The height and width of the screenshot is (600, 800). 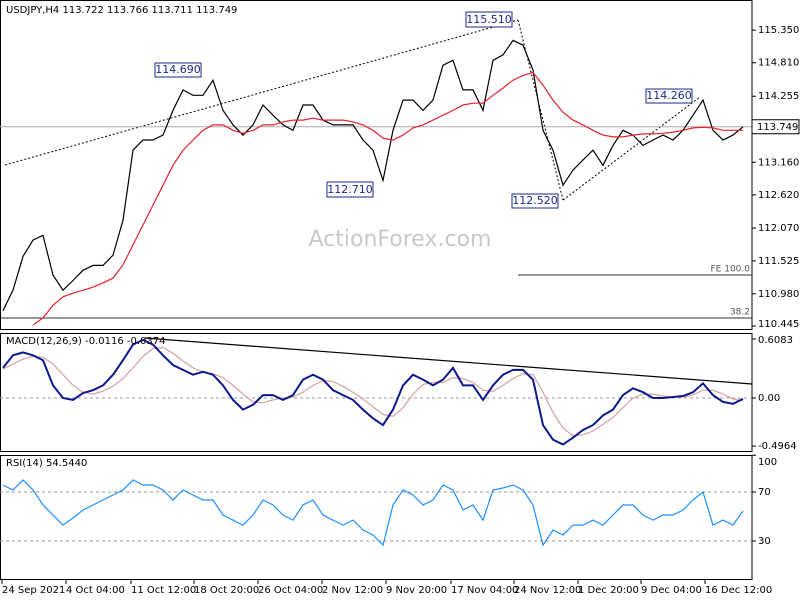 I want to click on x-tick-label: 24 Nov 12:00, so click(x=547, y=590).